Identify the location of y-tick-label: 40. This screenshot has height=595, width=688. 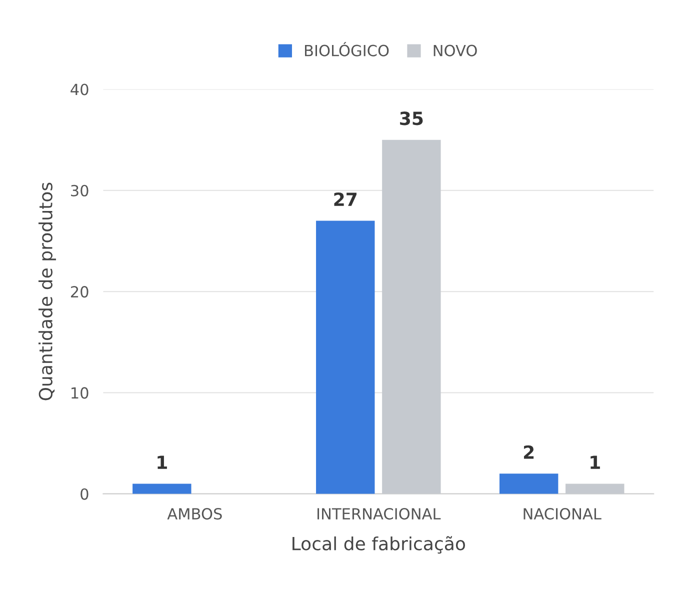
(79, 90).